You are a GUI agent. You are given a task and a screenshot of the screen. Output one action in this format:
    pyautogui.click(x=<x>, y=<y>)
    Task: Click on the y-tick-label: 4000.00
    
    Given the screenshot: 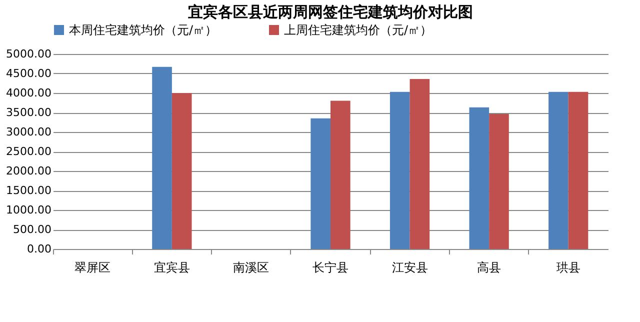 What is the action you would take?
    pyautogui.click(x=29, y=93)
    